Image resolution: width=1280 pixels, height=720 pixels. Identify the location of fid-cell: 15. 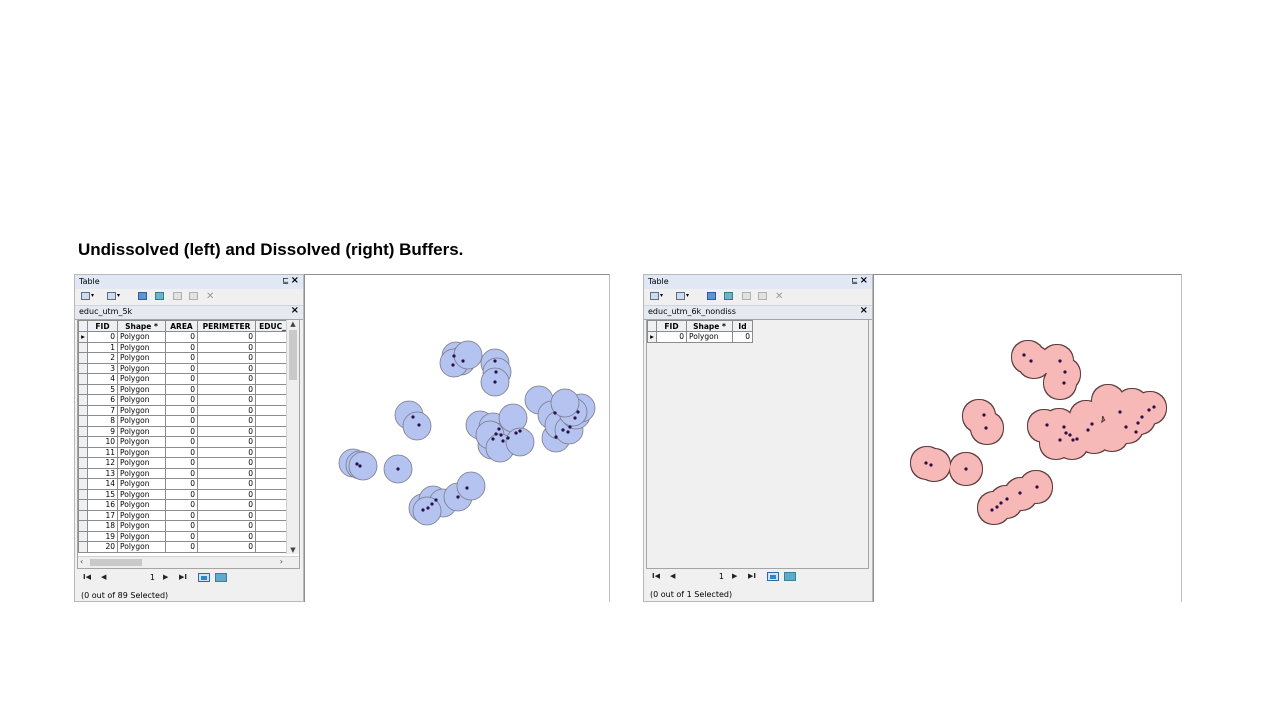
(102, 494).